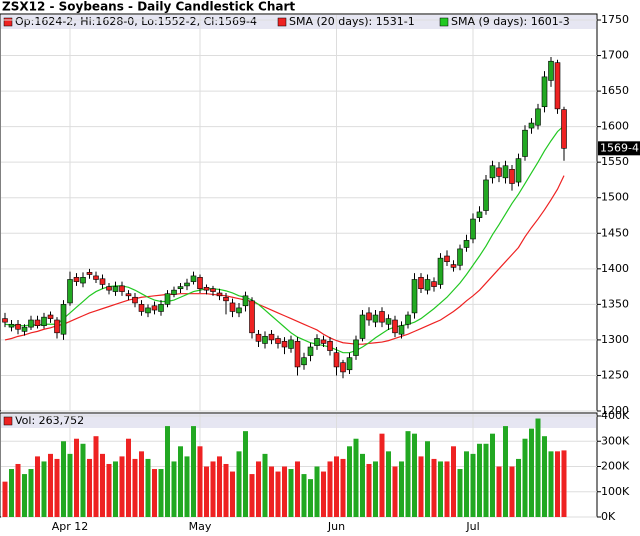  What do you see at coordinates (615, 374) in the screenshot?
I see `y-tick-label: 1250` at bounding box center [615, 374].